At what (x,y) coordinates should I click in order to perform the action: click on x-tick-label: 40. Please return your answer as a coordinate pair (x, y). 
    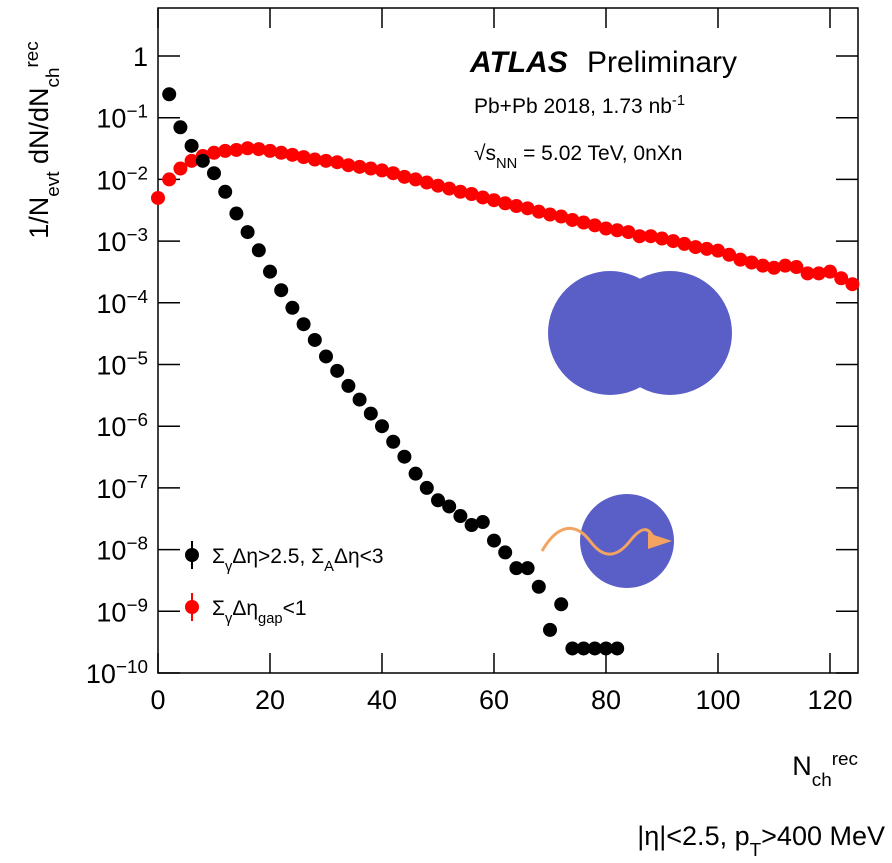
    Looking at the image, I should click on (382, 700).